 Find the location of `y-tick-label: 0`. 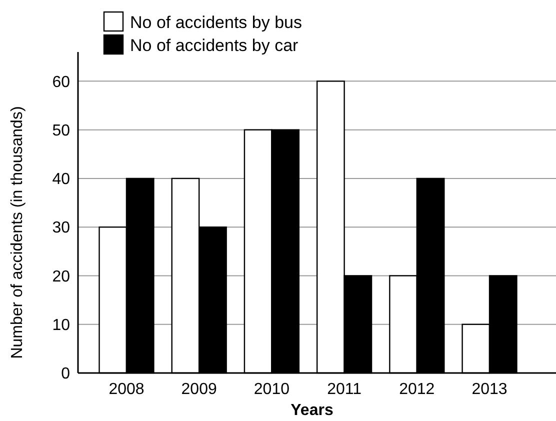

y-tick-label: 0 is located at coordinates (65, 374).